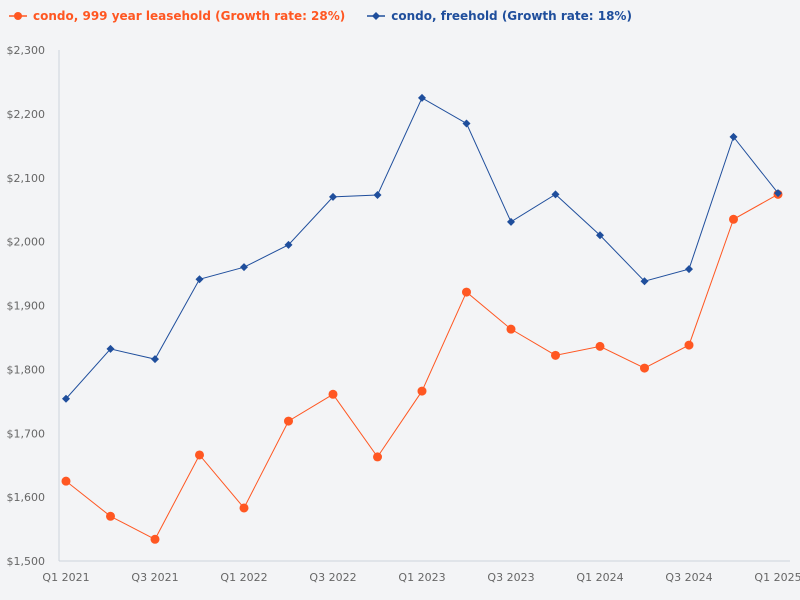  What do you see at coordinates (26, 242) in the screenshot?
I see `y-tick-label: $2,000` at bounding box center [26, 242].